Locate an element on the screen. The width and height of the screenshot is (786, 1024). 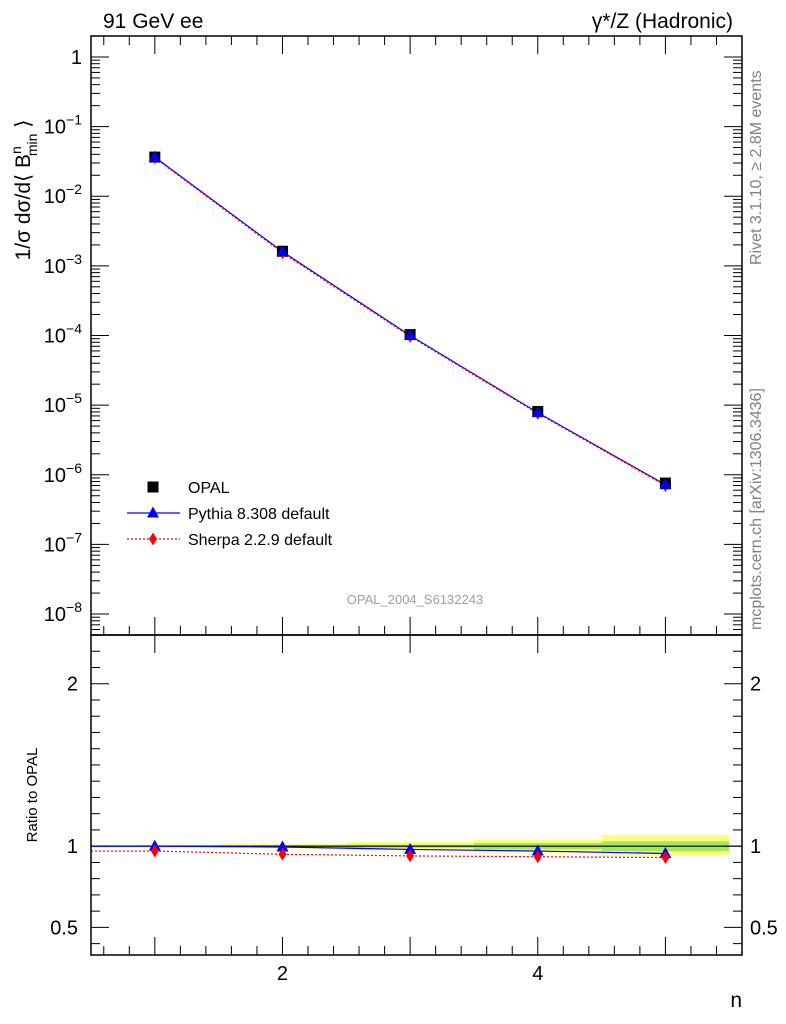
main-y-tick-label: 1 is located at coordinates (76, 58).